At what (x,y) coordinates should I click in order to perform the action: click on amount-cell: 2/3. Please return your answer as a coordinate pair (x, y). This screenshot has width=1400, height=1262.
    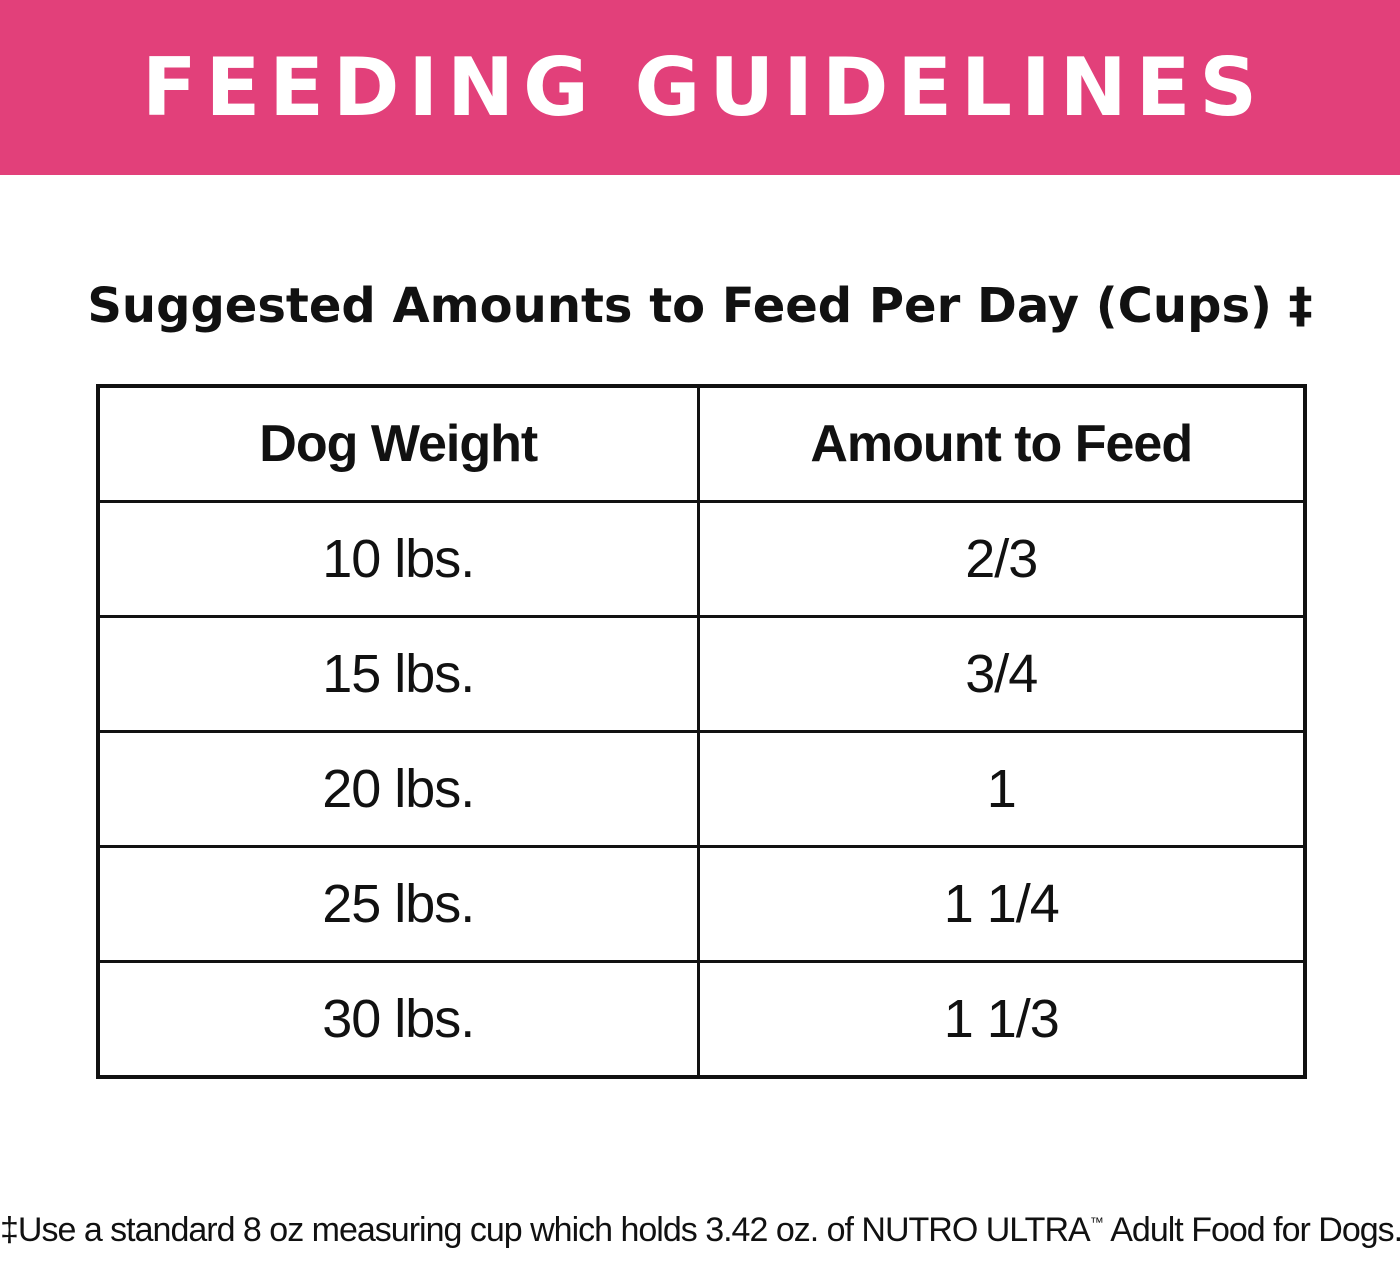
    Looking at the image, I should click on (1001, 559).